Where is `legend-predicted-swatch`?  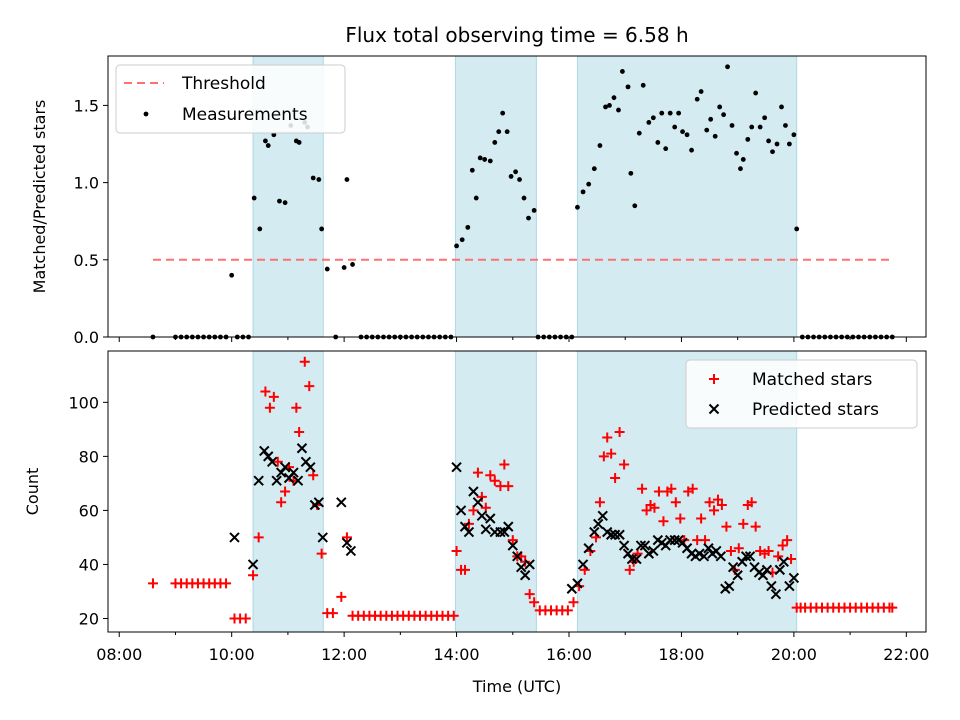
legend-predicted-swatch is located at coordinates (714, 409).